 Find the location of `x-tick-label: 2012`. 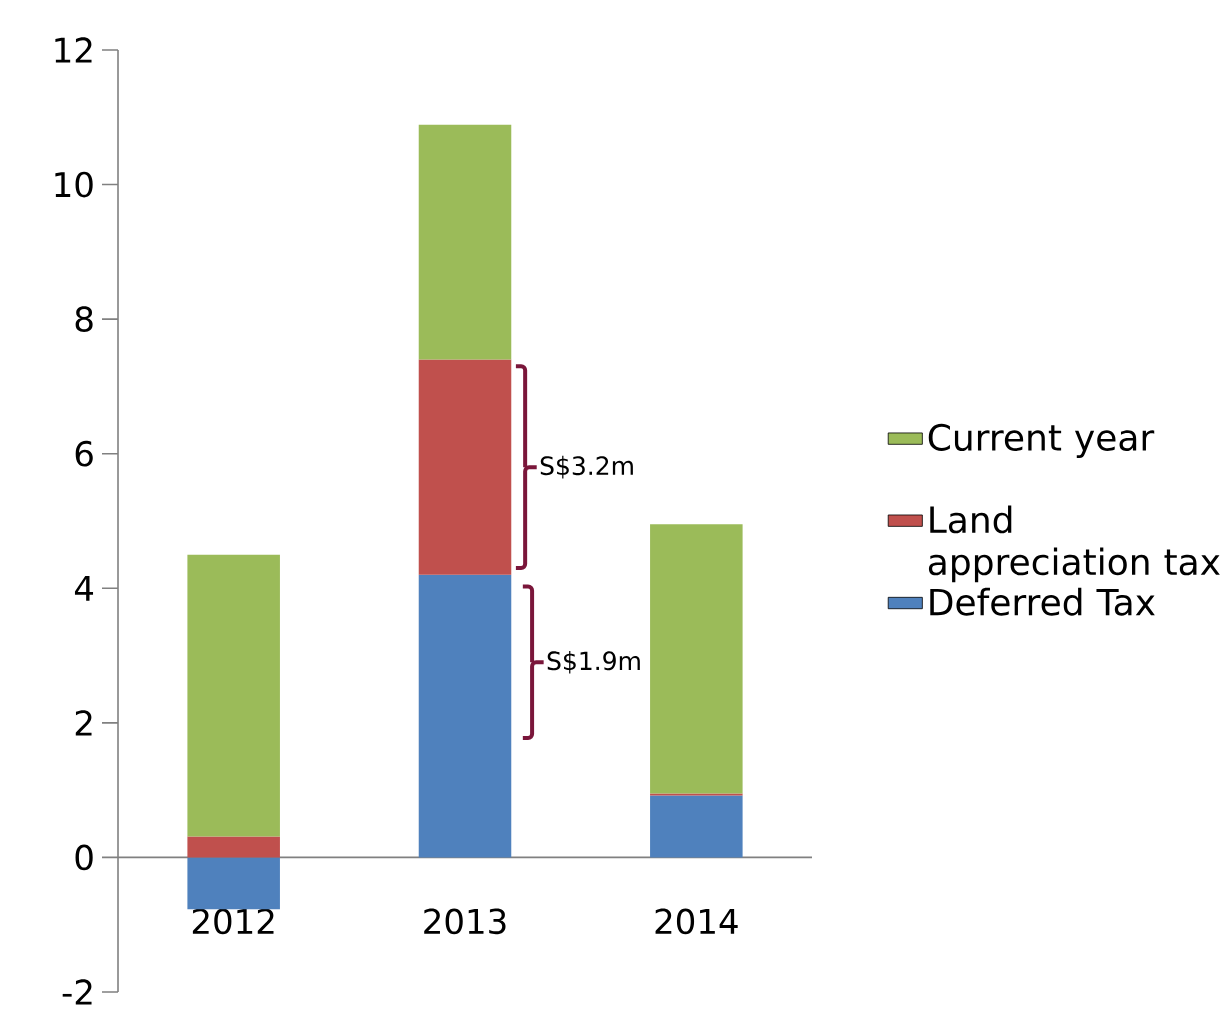

x-tick-label: 2012 is located at coordinates (233, 921).